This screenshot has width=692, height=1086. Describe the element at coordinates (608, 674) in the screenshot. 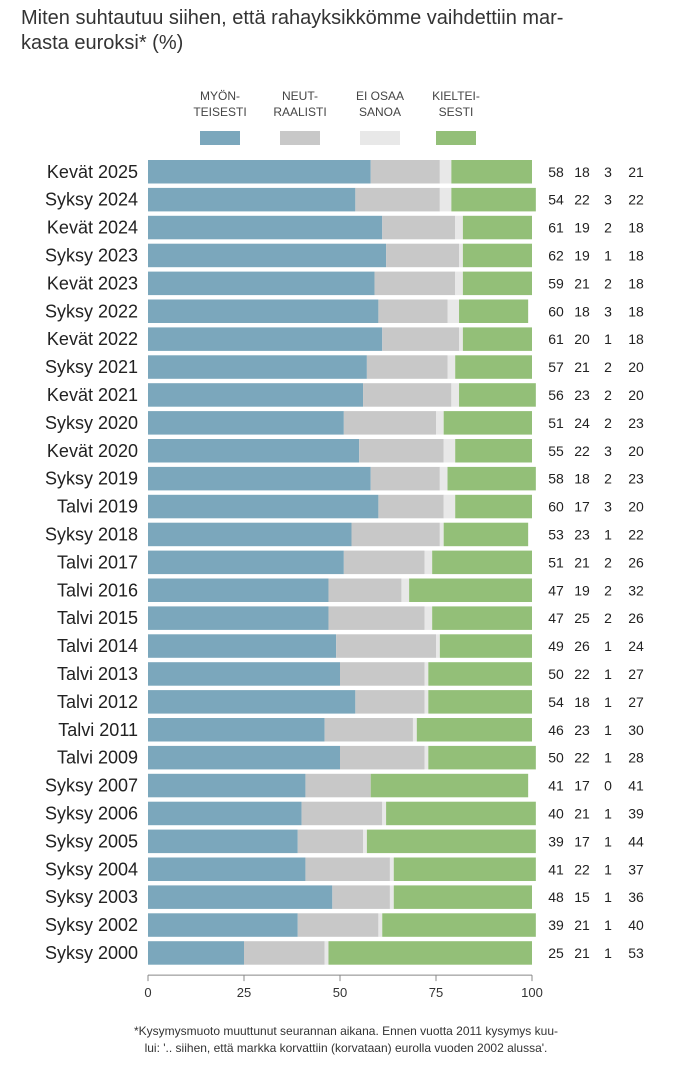

I see `value-label-18-2: 1` at that location.